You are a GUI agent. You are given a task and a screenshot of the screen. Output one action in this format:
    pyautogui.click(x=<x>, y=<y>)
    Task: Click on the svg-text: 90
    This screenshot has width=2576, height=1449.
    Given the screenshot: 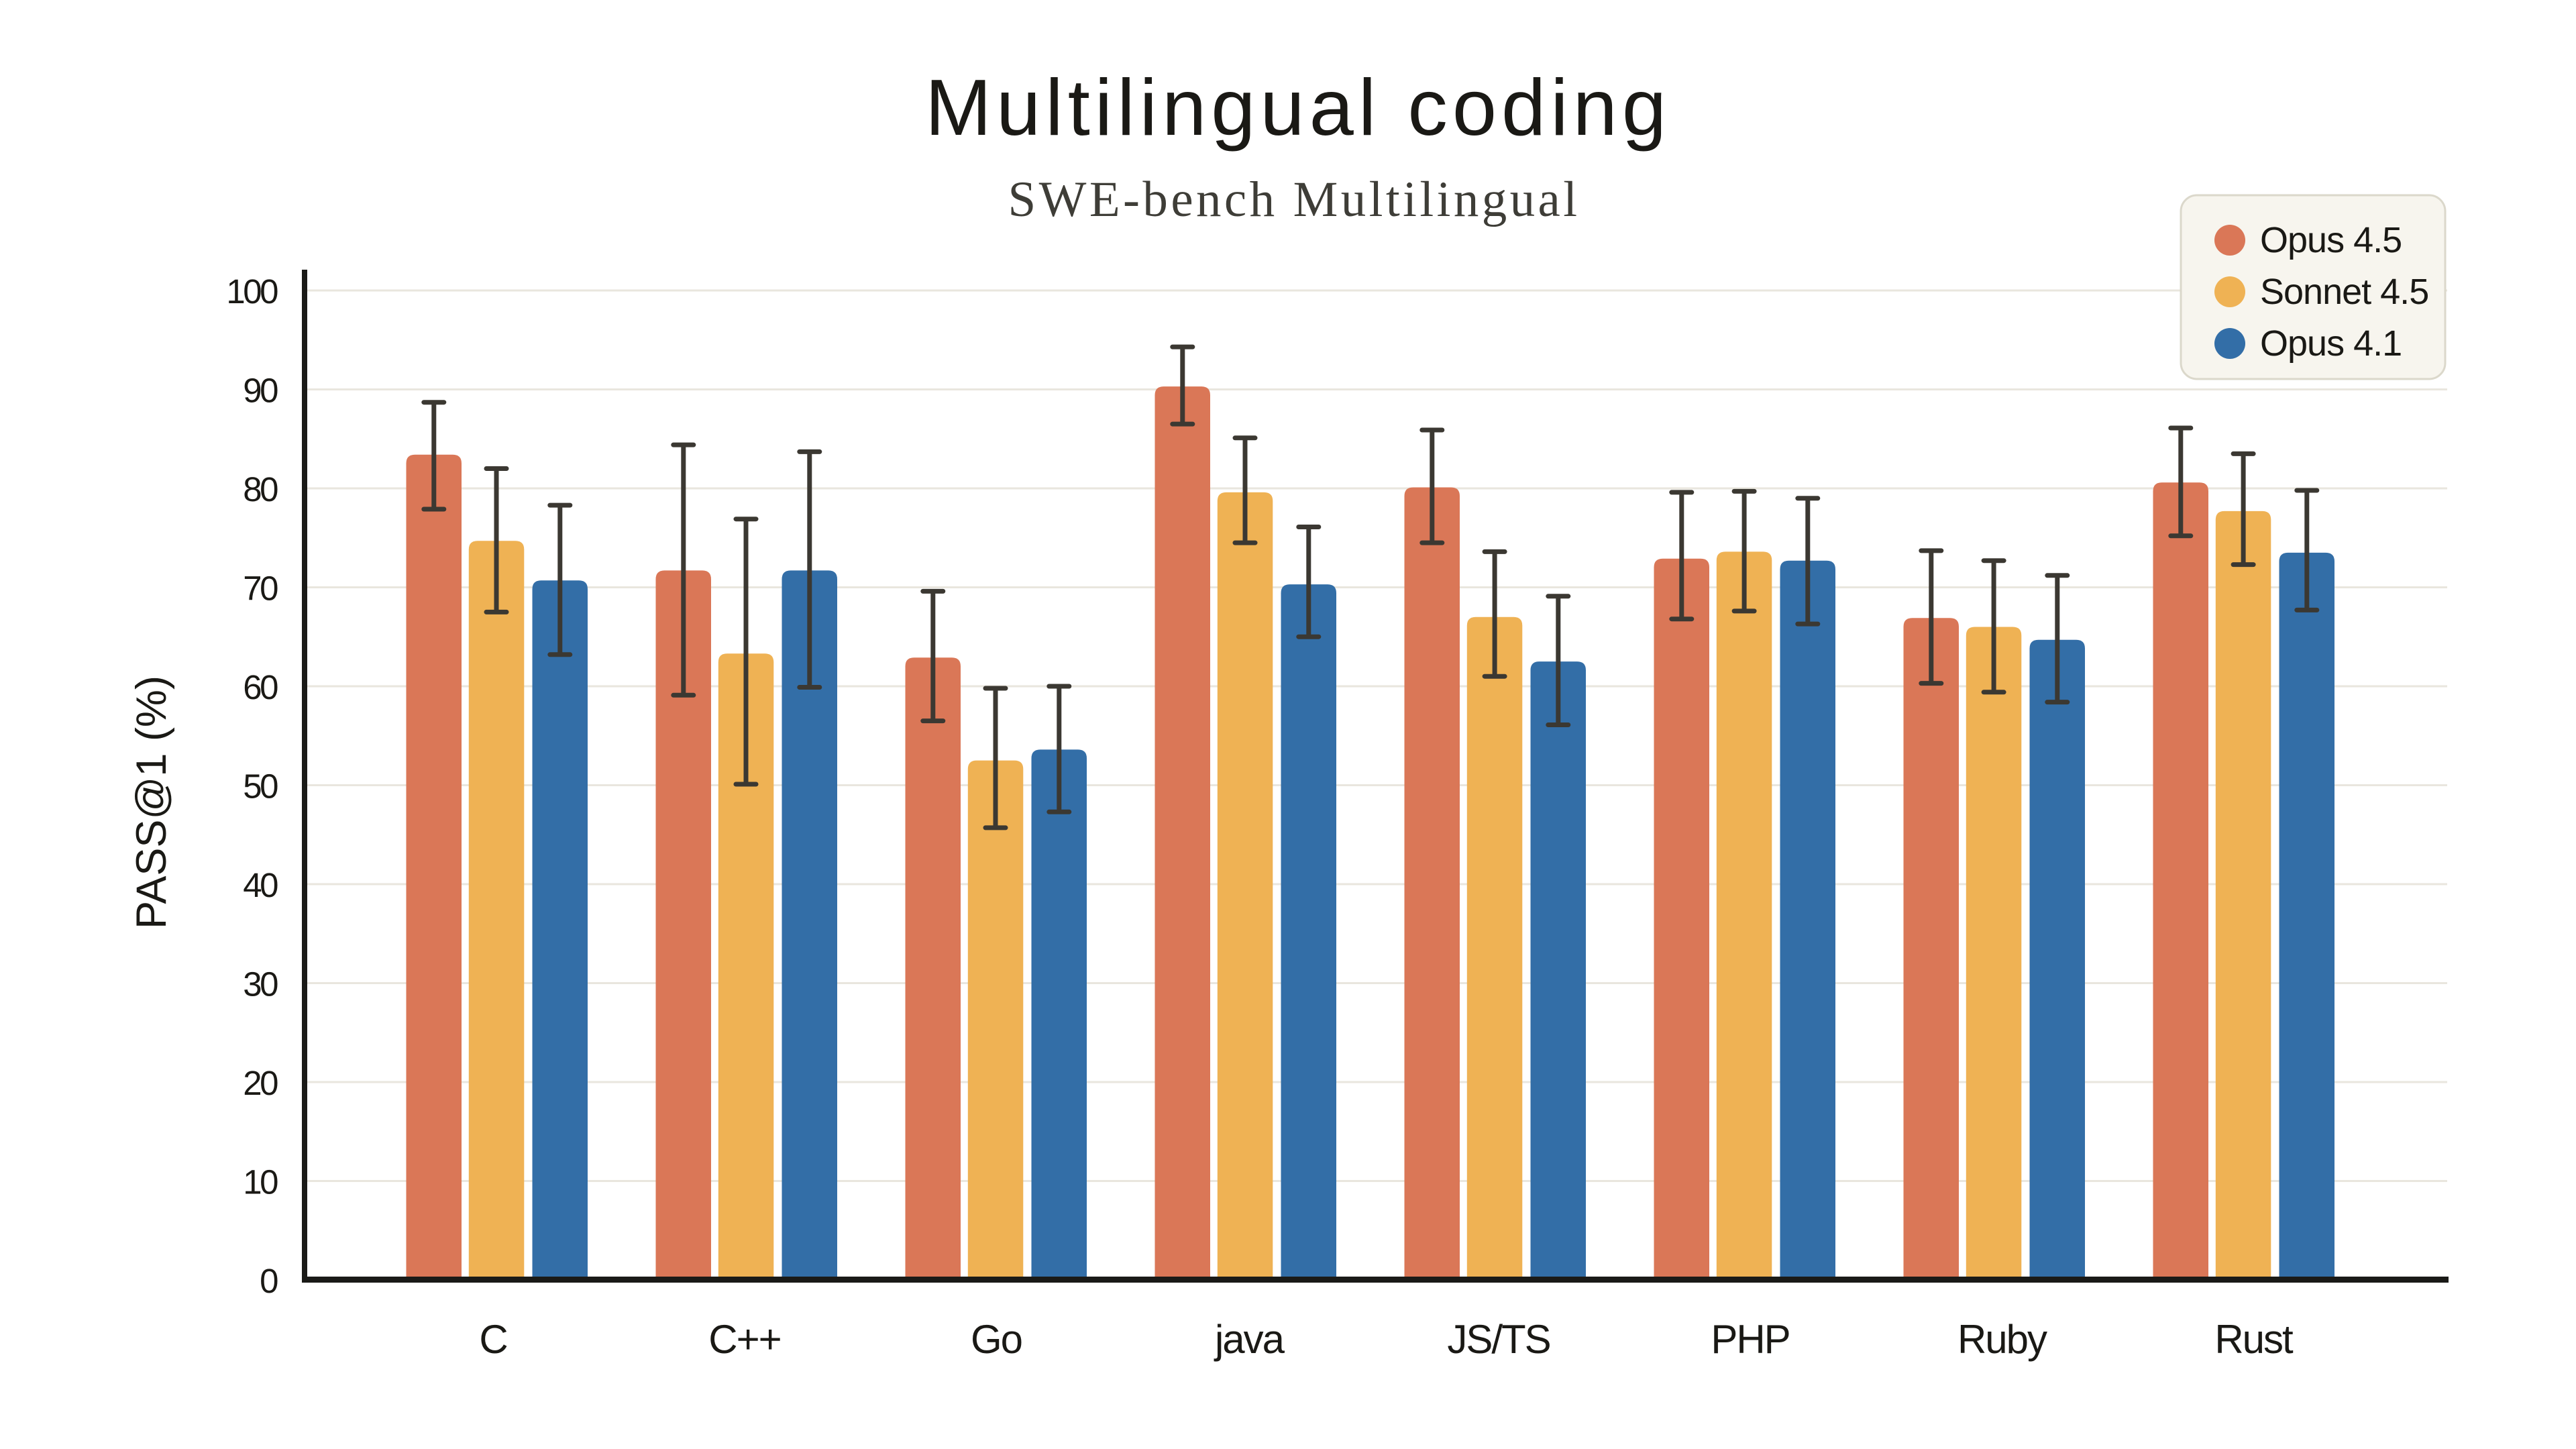 What is the action you would take?
    pyautogui.click(x=260, y=391)
    